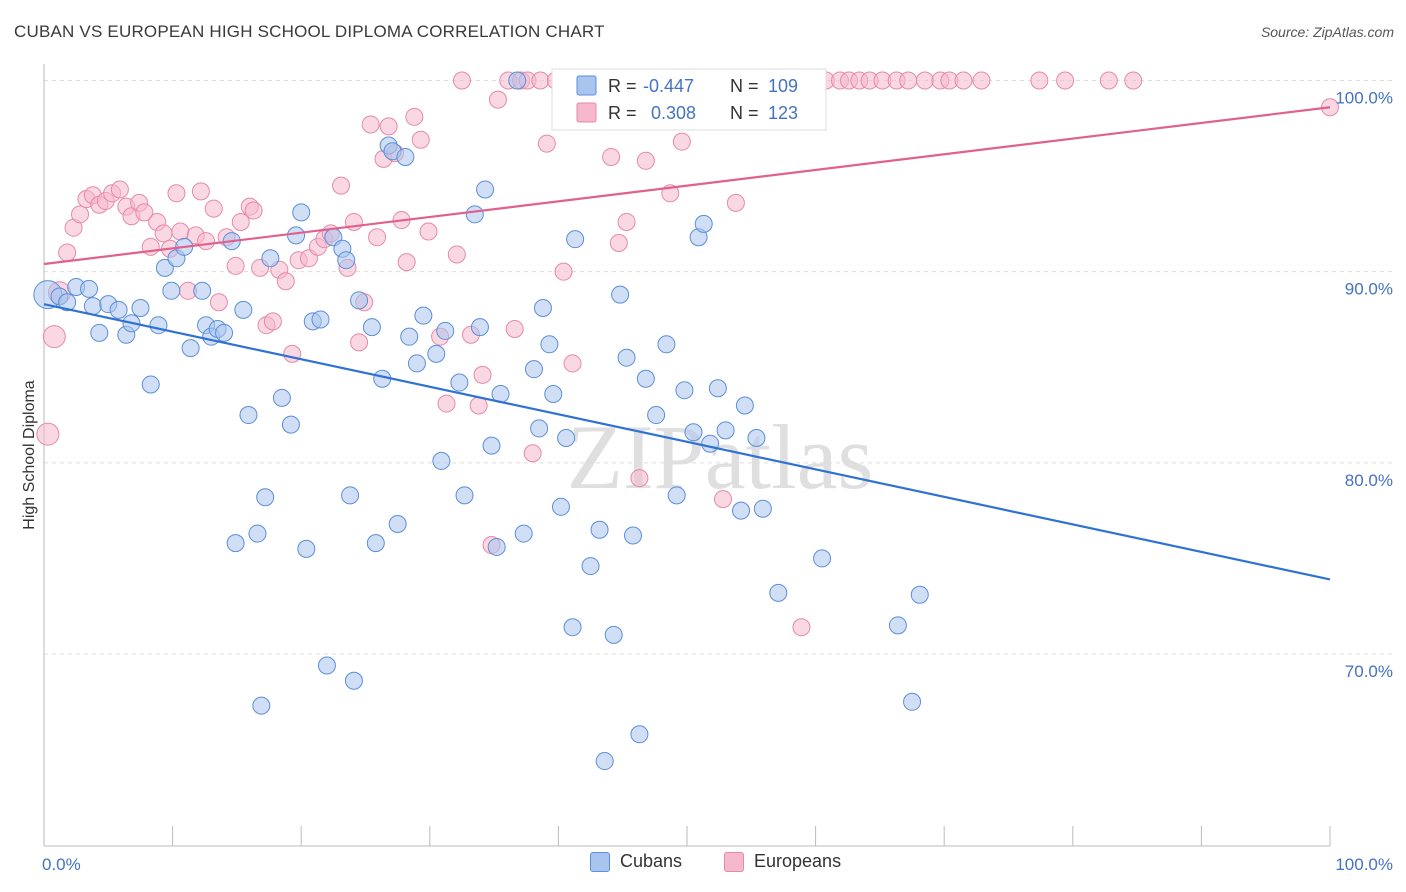 Image resolution: width=1406 pixels, height=892 pixels. What do you see at coordinates (1369, 671) in the screenshot?
I see `y-tick-label-70: 70.0%` at bounding box center [1369, 671].